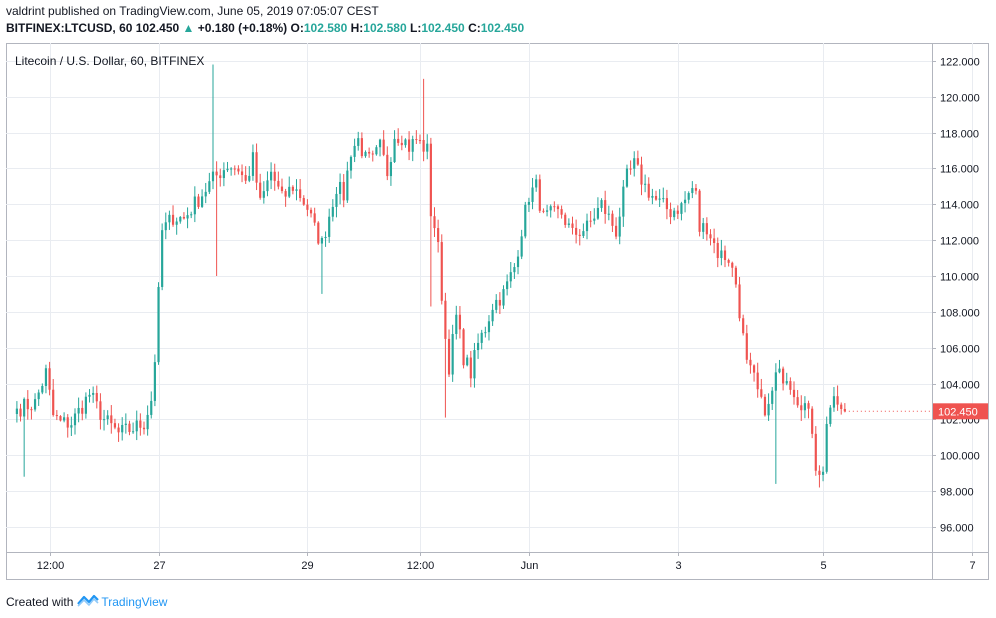 The width and height of the screenshot is (996, 618). Describe the element at coordinates (957, 493) in the screenshot. I see `price-tick-label: 98.000` at that location.